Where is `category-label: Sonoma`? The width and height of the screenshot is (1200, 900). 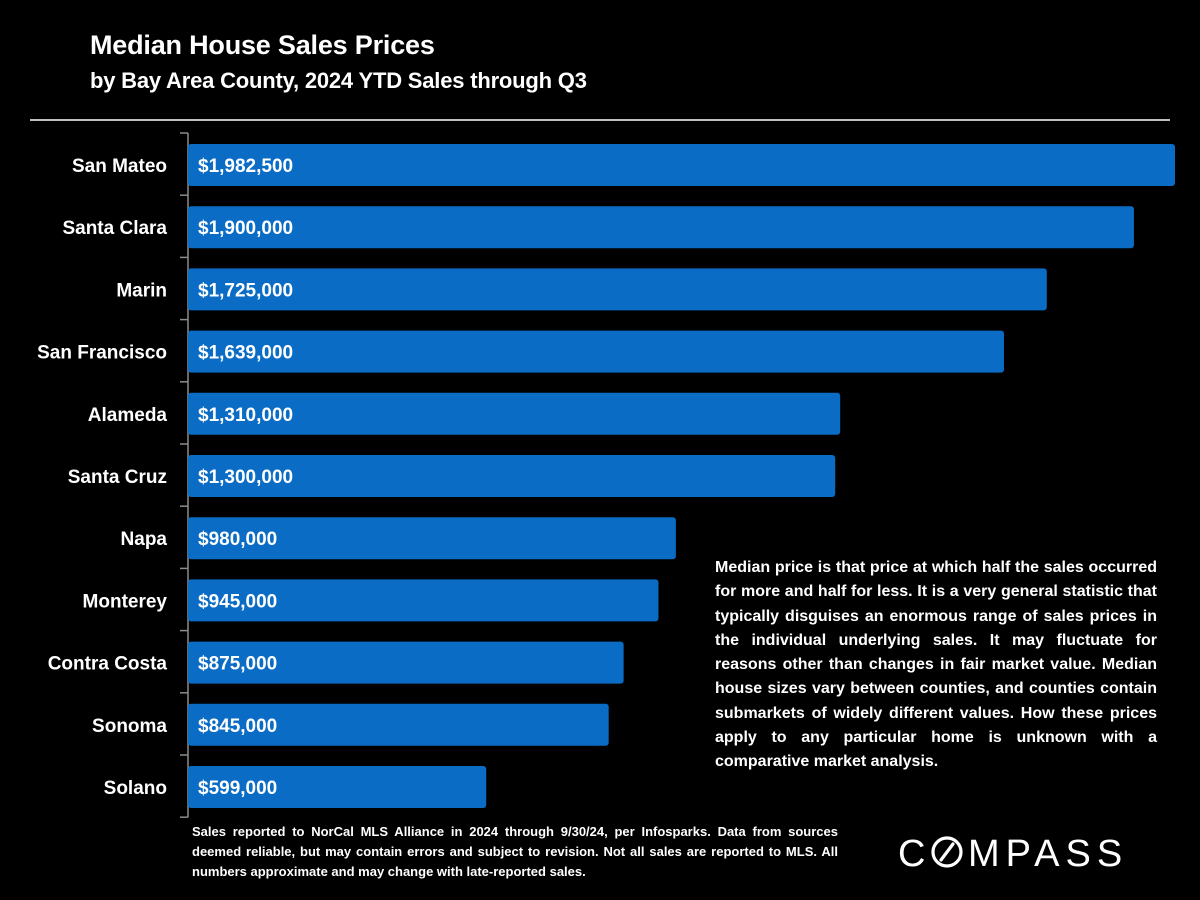 category-label: Sonoma is located at coordinates (129, 726).